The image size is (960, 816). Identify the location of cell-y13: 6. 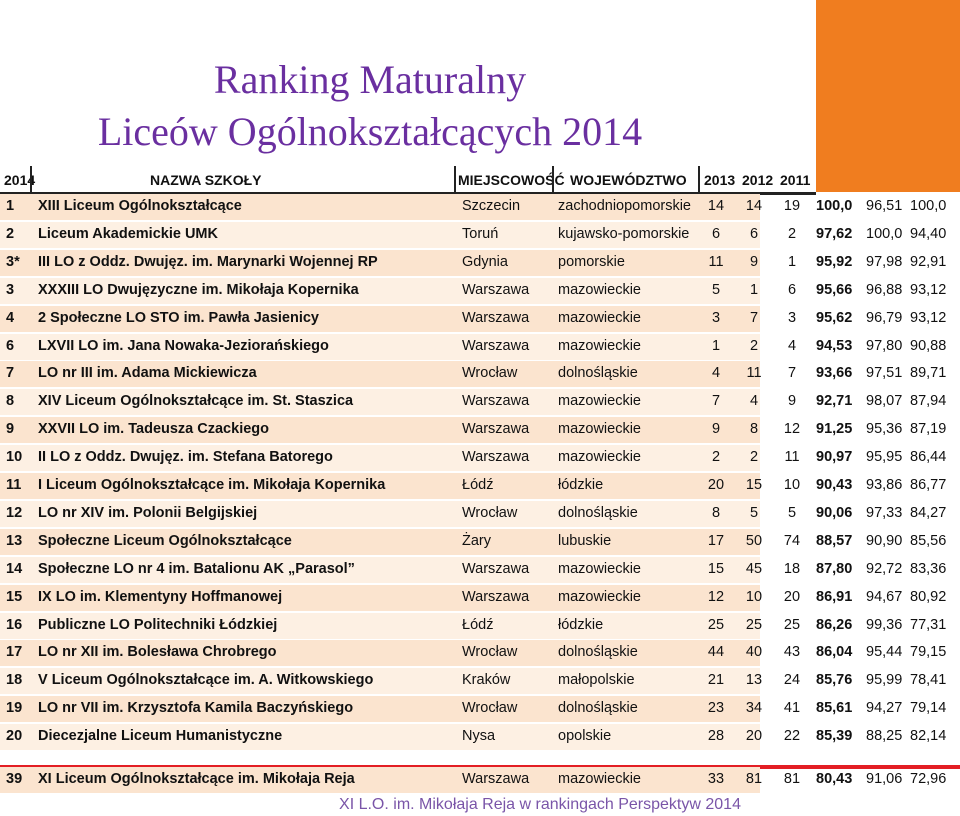
(716, 233).